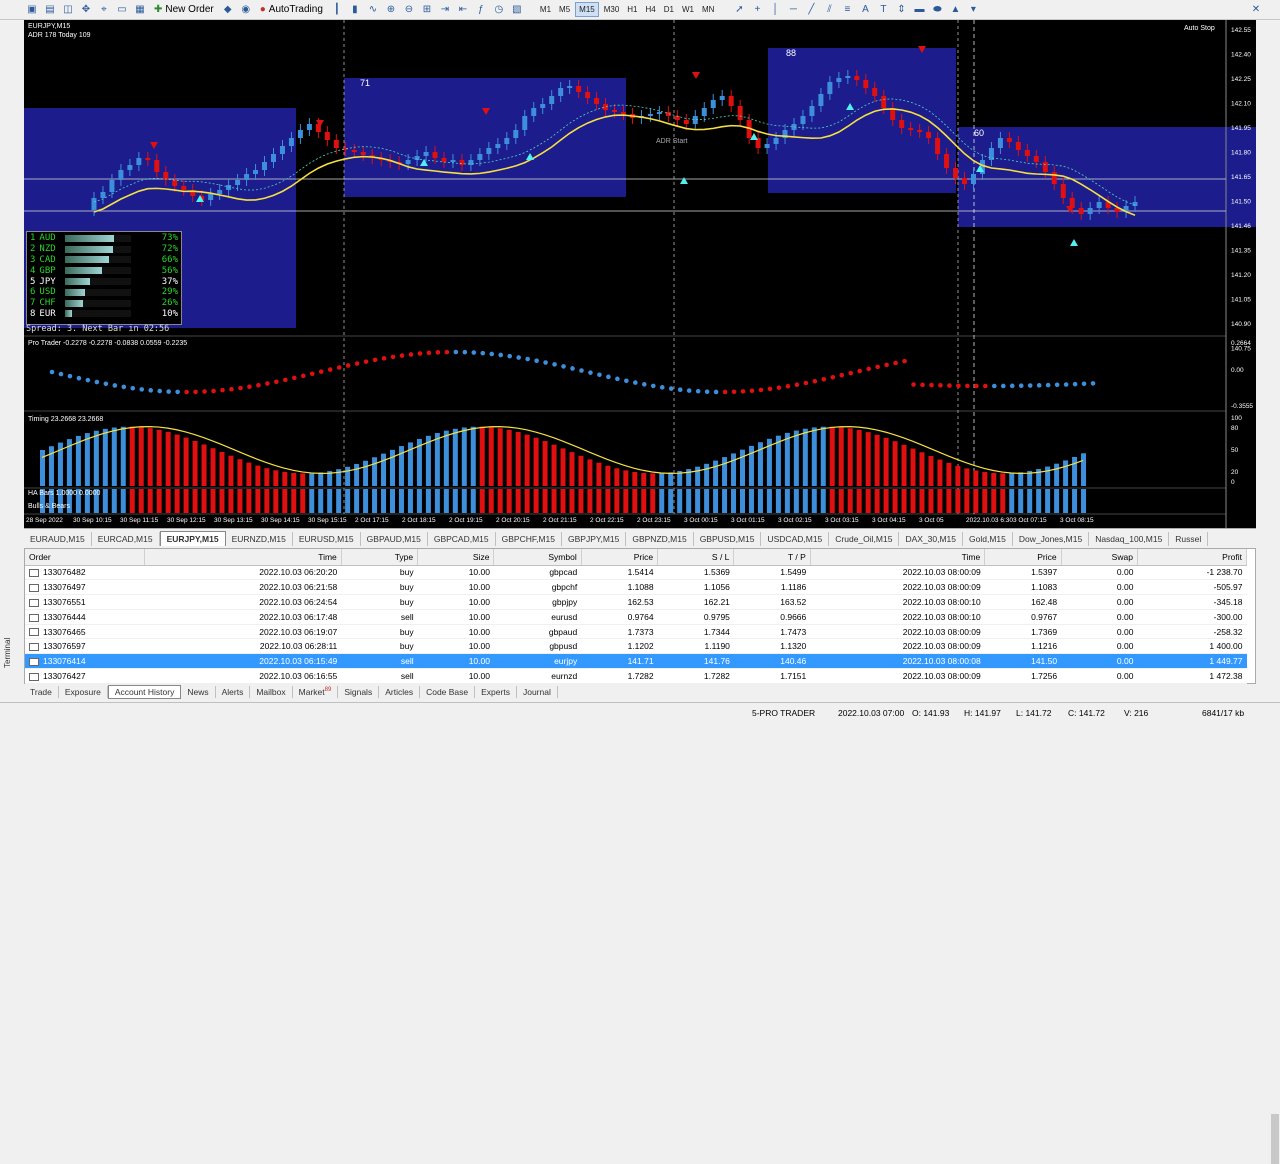  I want to click on strategy-tester-icon: ▦, so click(140, 9).